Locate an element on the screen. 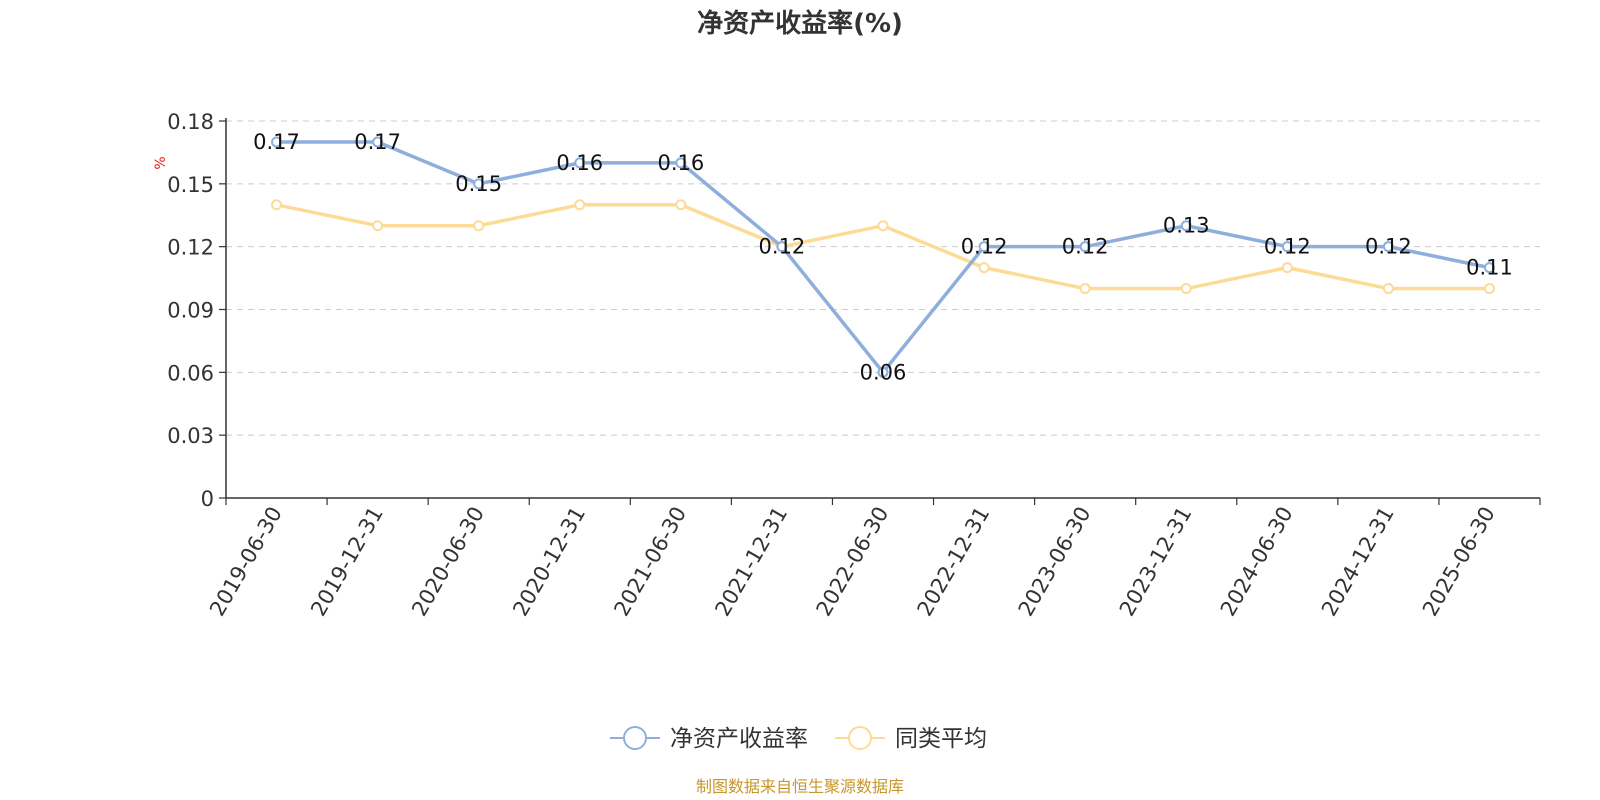 This screenshot has width=1600, height=800. data-label: 0.13 is located at coordinates (1186, 226).